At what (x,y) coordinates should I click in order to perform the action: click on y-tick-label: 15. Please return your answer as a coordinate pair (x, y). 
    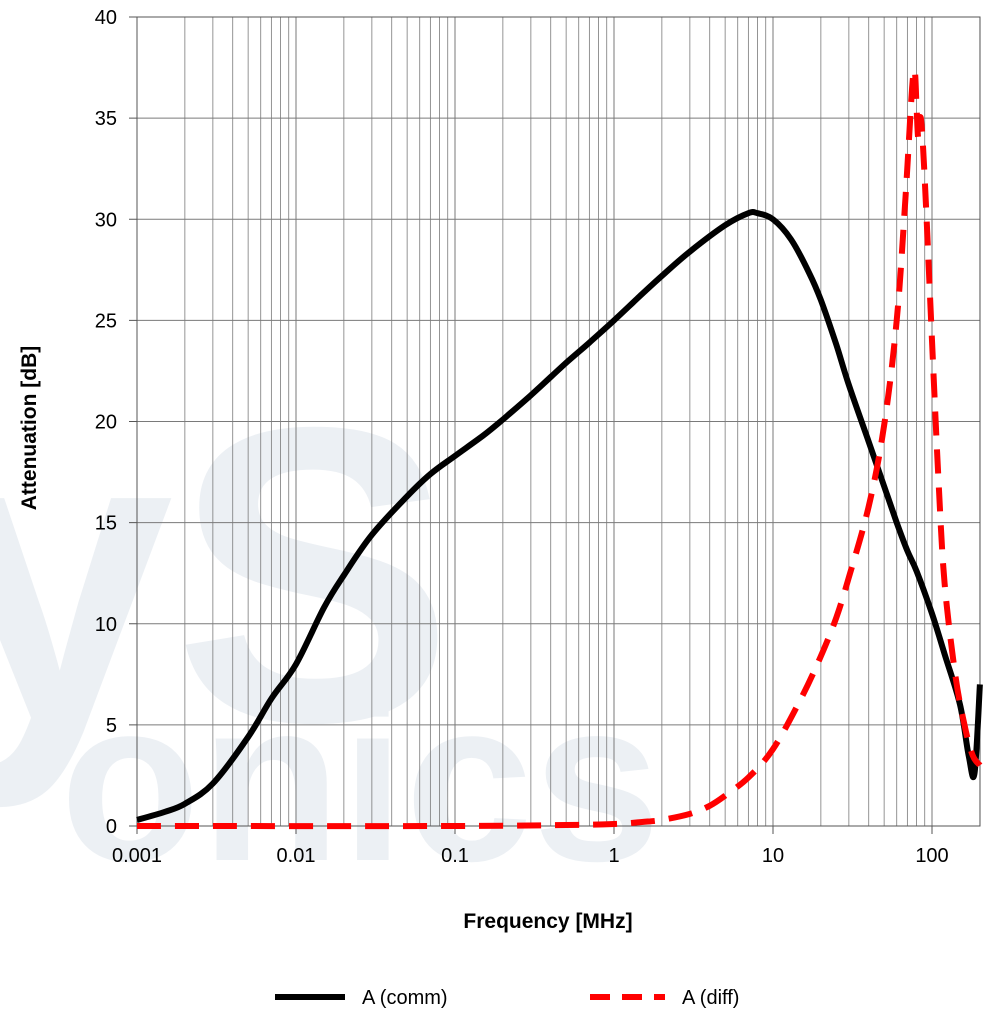
    Looking at the image, I should click on (106, 524).